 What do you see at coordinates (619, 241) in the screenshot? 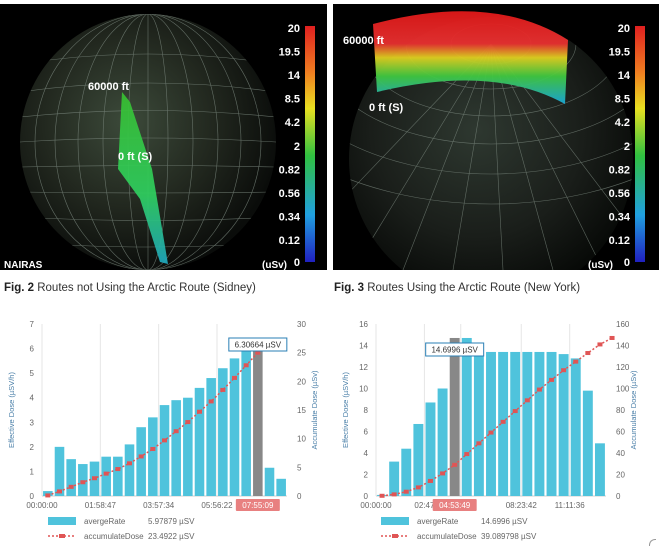
I see `colorbar-tick-label: 0.12` at bounding box center [619, 241].